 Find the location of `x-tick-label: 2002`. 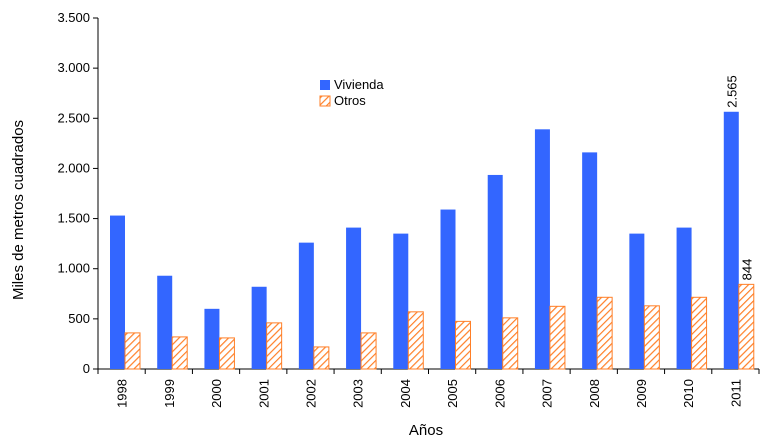

x-tick-label: 2002 is located at coordinates (310, 393).